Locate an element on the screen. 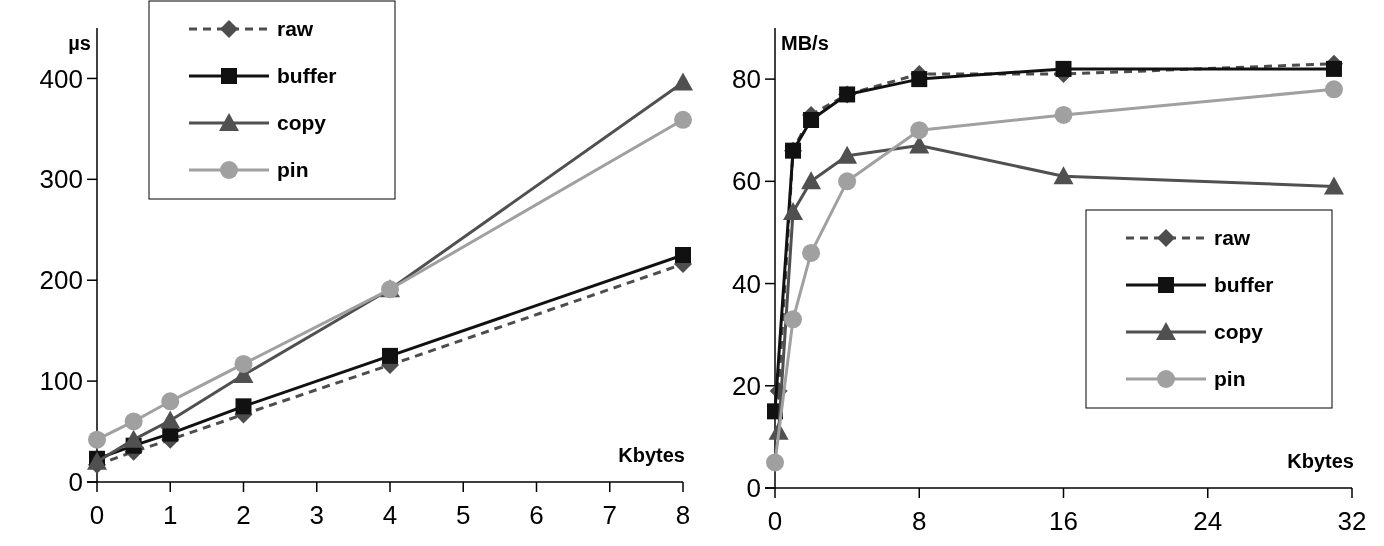  y-tick-label: 60 is located at coordinates (746, 181).